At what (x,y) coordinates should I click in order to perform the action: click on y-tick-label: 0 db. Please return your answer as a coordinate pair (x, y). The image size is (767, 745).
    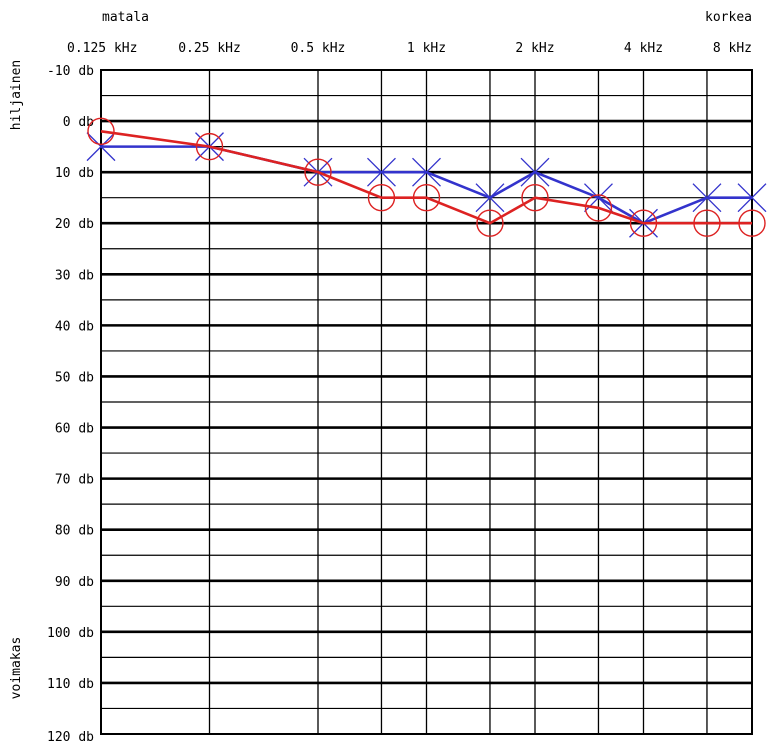
    Looking at the image, I should click on (78, 122).